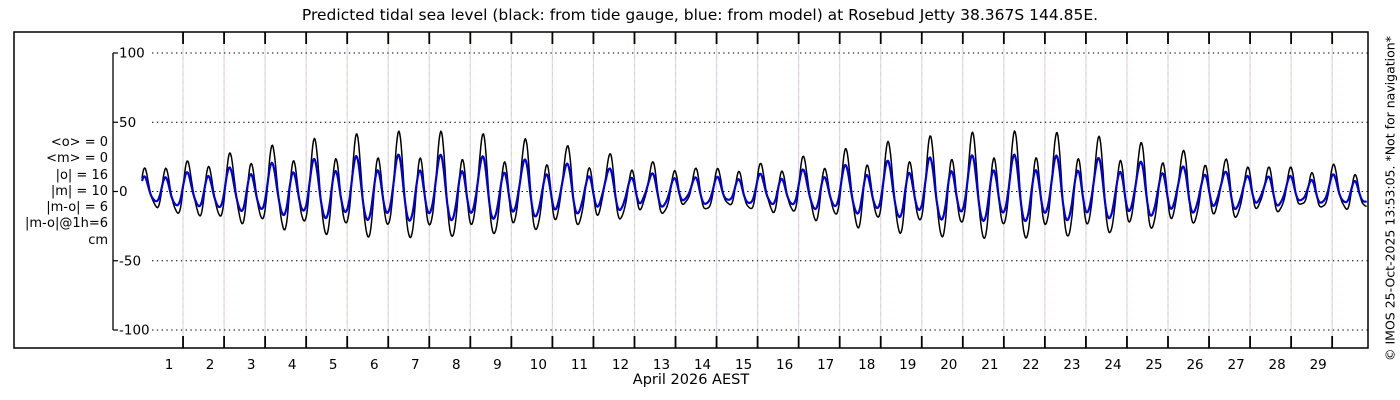 The width and height of the screenshot is (1400, 400). Describe the element at coordinates (1030, 365) in the screenshot. I see `x-tick-label: 22` at that location.